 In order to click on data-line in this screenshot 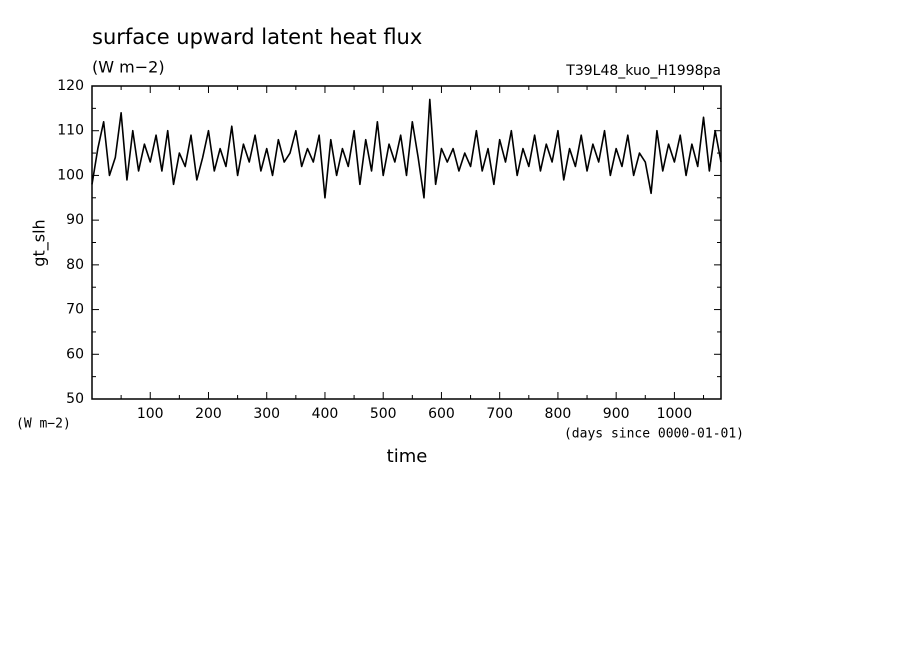, I will do `click(406, 148)`.